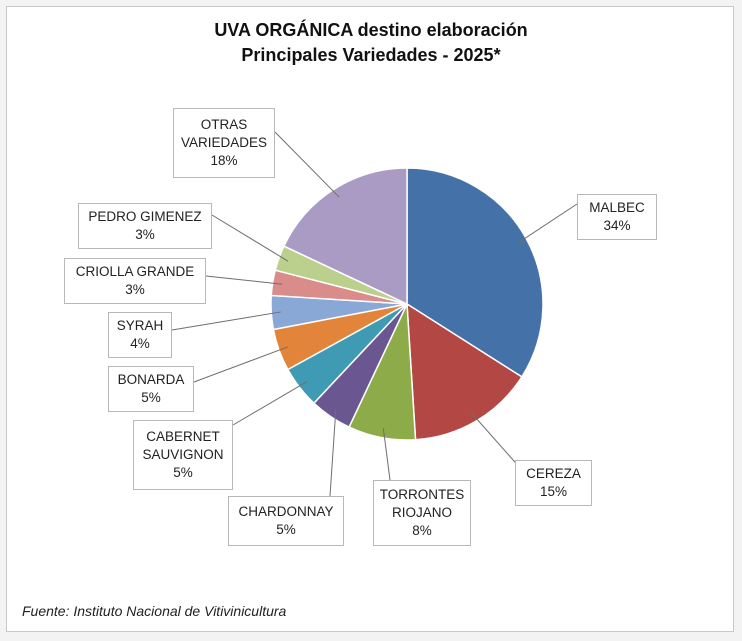 The height and width of the screenshot is (641, 742). Describe the element at coordinates (371, 55) in the screenshot. I see `chart-subtitle: Principales Variedades - 2025*` at that location.